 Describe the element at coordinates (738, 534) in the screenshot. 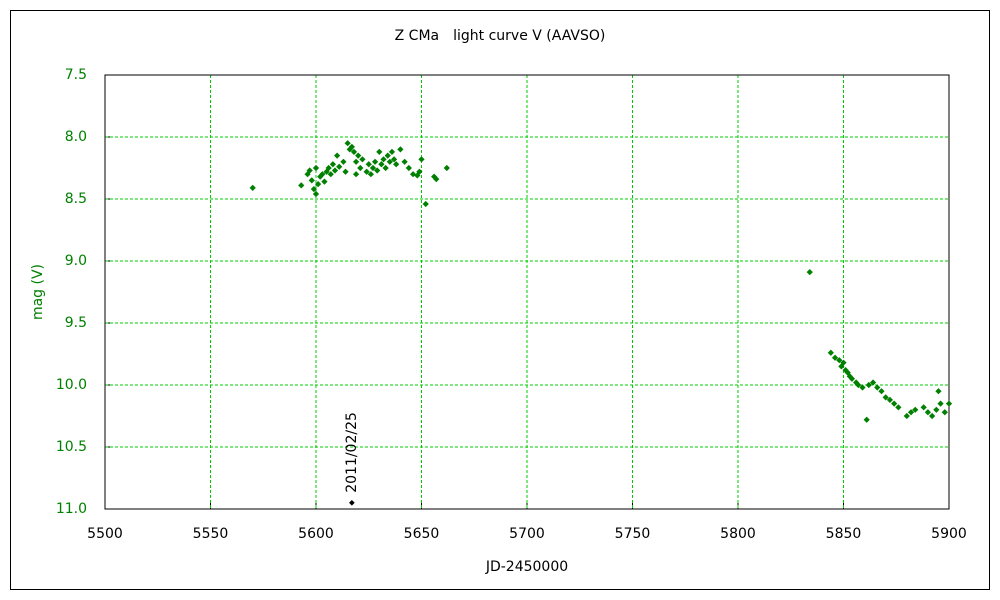

I see `x-tick-label: 5800` at that location.